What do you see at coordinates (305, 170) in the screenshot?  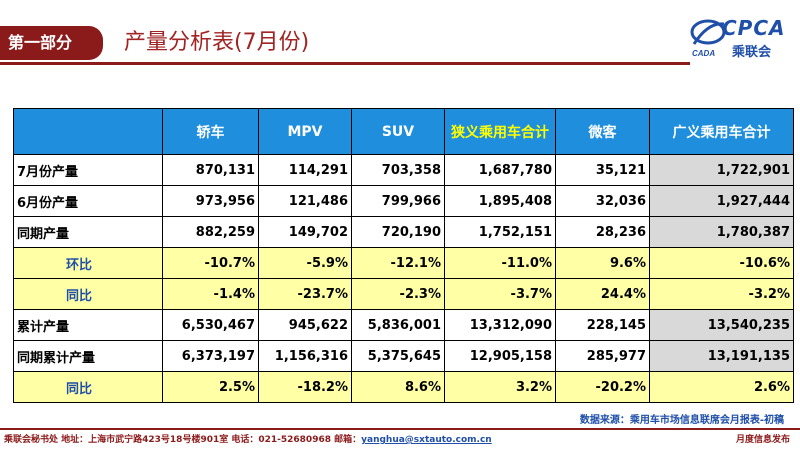 I see `table-cell: 114,291` at bounding box center [305, 170].